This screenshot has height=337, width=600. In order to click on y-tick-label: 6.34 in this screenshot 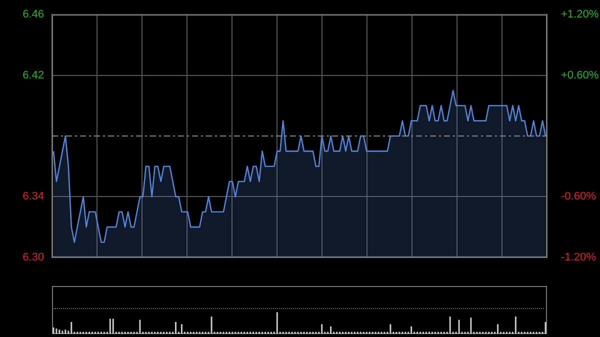, I will do `click(33, 196)`.